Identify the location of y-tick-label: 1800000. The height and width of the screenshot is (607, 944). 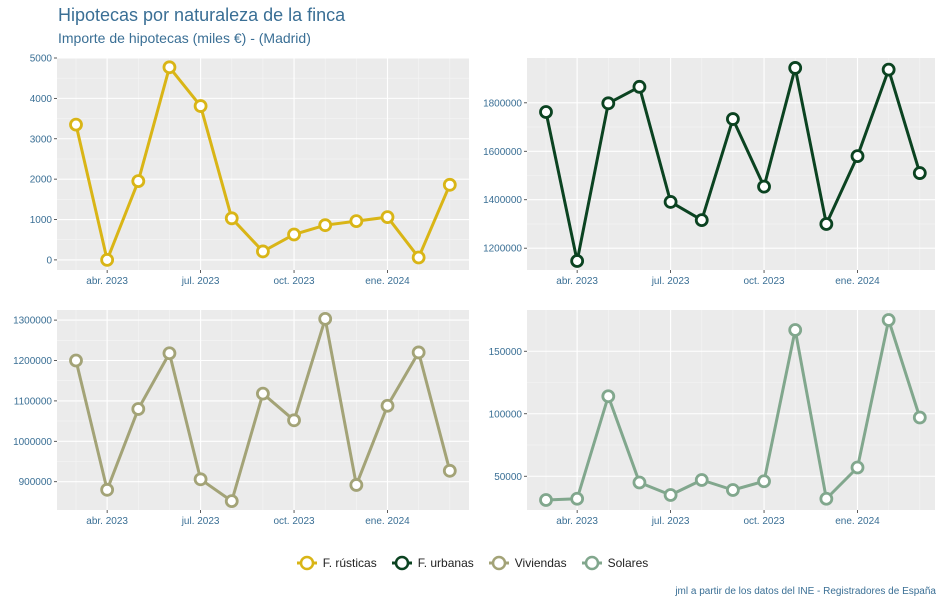
(502, 103).